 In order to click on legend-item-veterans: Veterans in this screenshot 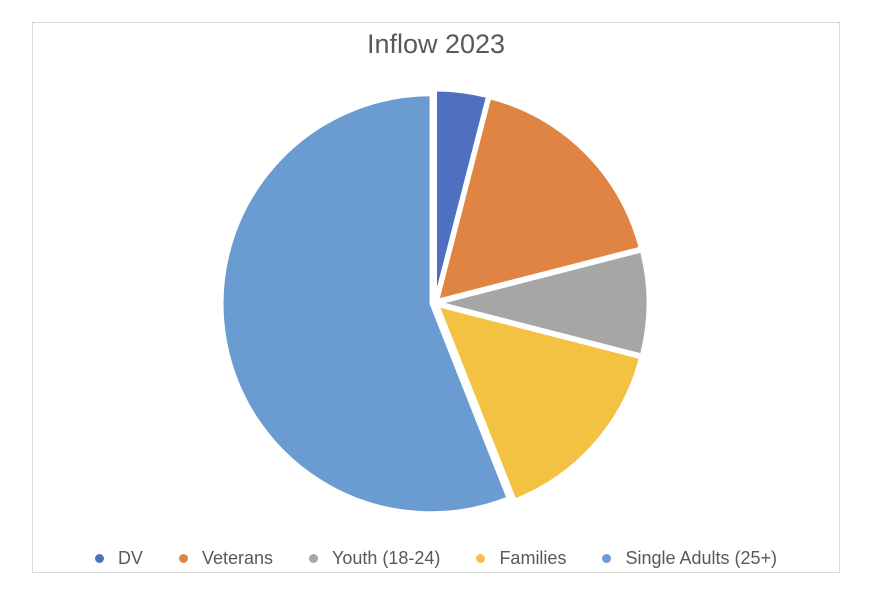, I will do `click(226, 558)`.